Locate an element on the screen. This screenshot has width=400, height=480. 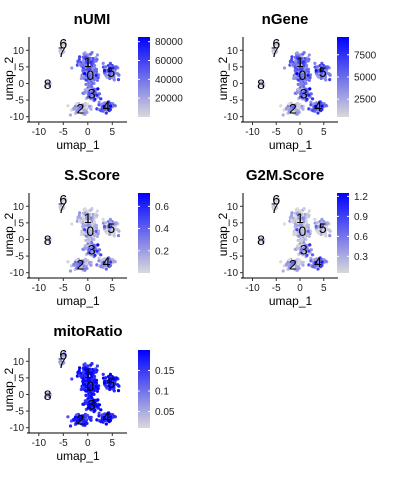
y-tick-label: 0 is located at coordinates (235, 240).